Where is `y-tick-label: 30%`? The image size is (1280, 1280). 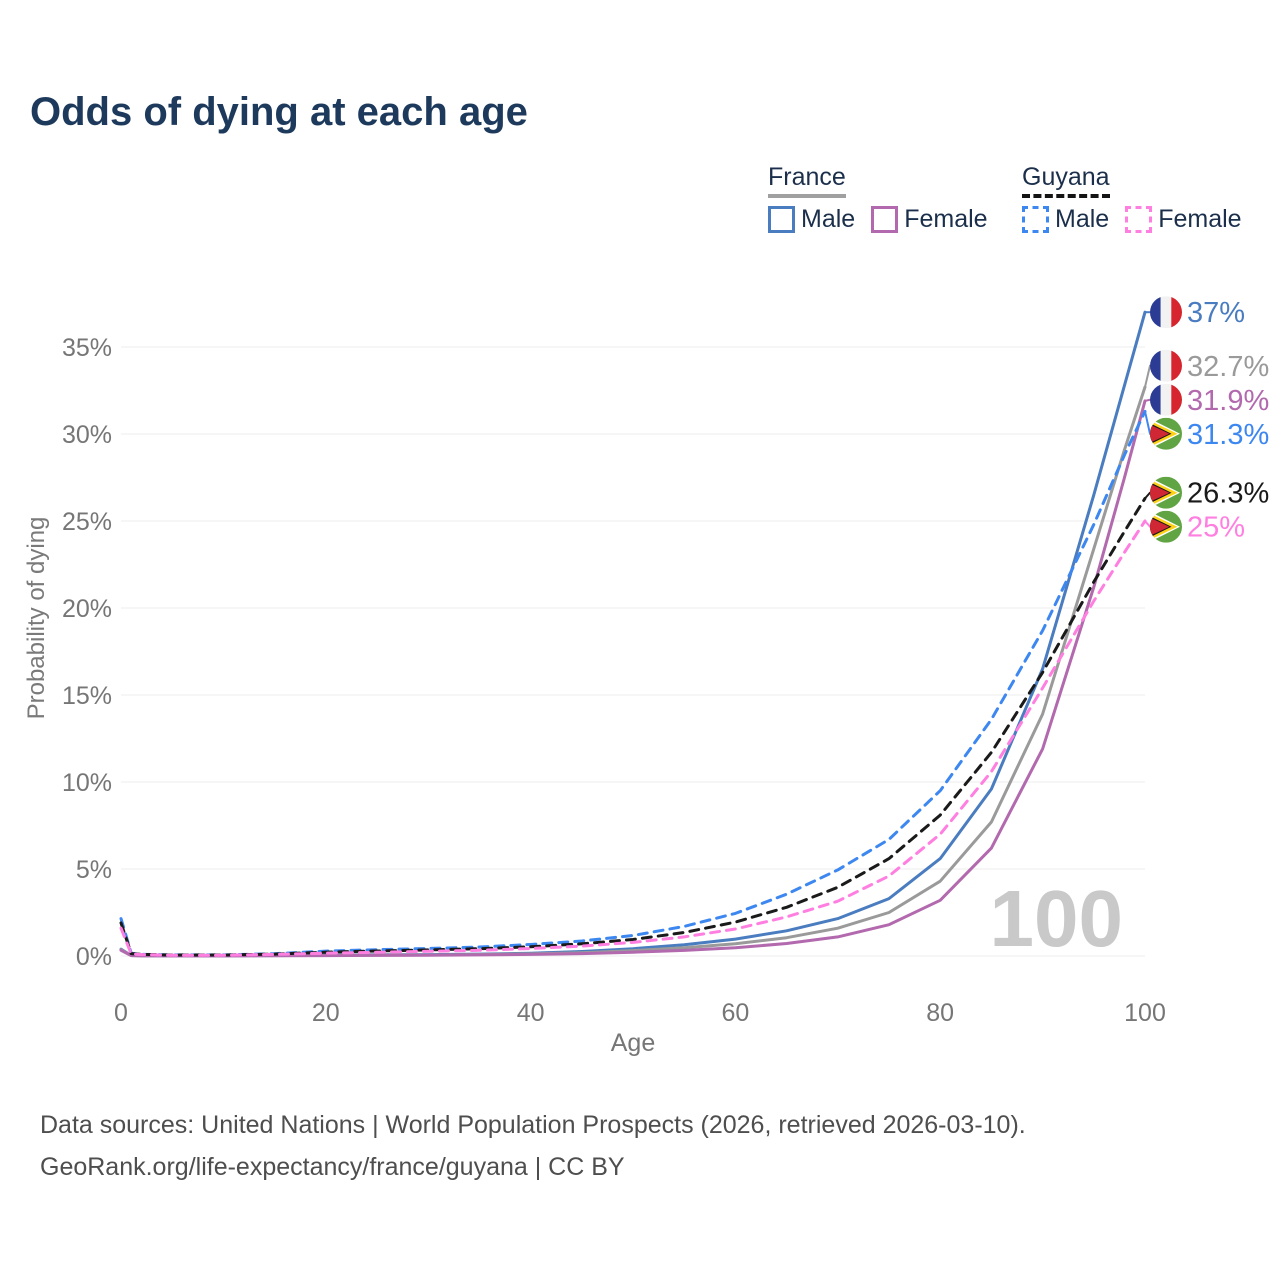
y-tick-label: 30% is located at coordinates (87, 435).